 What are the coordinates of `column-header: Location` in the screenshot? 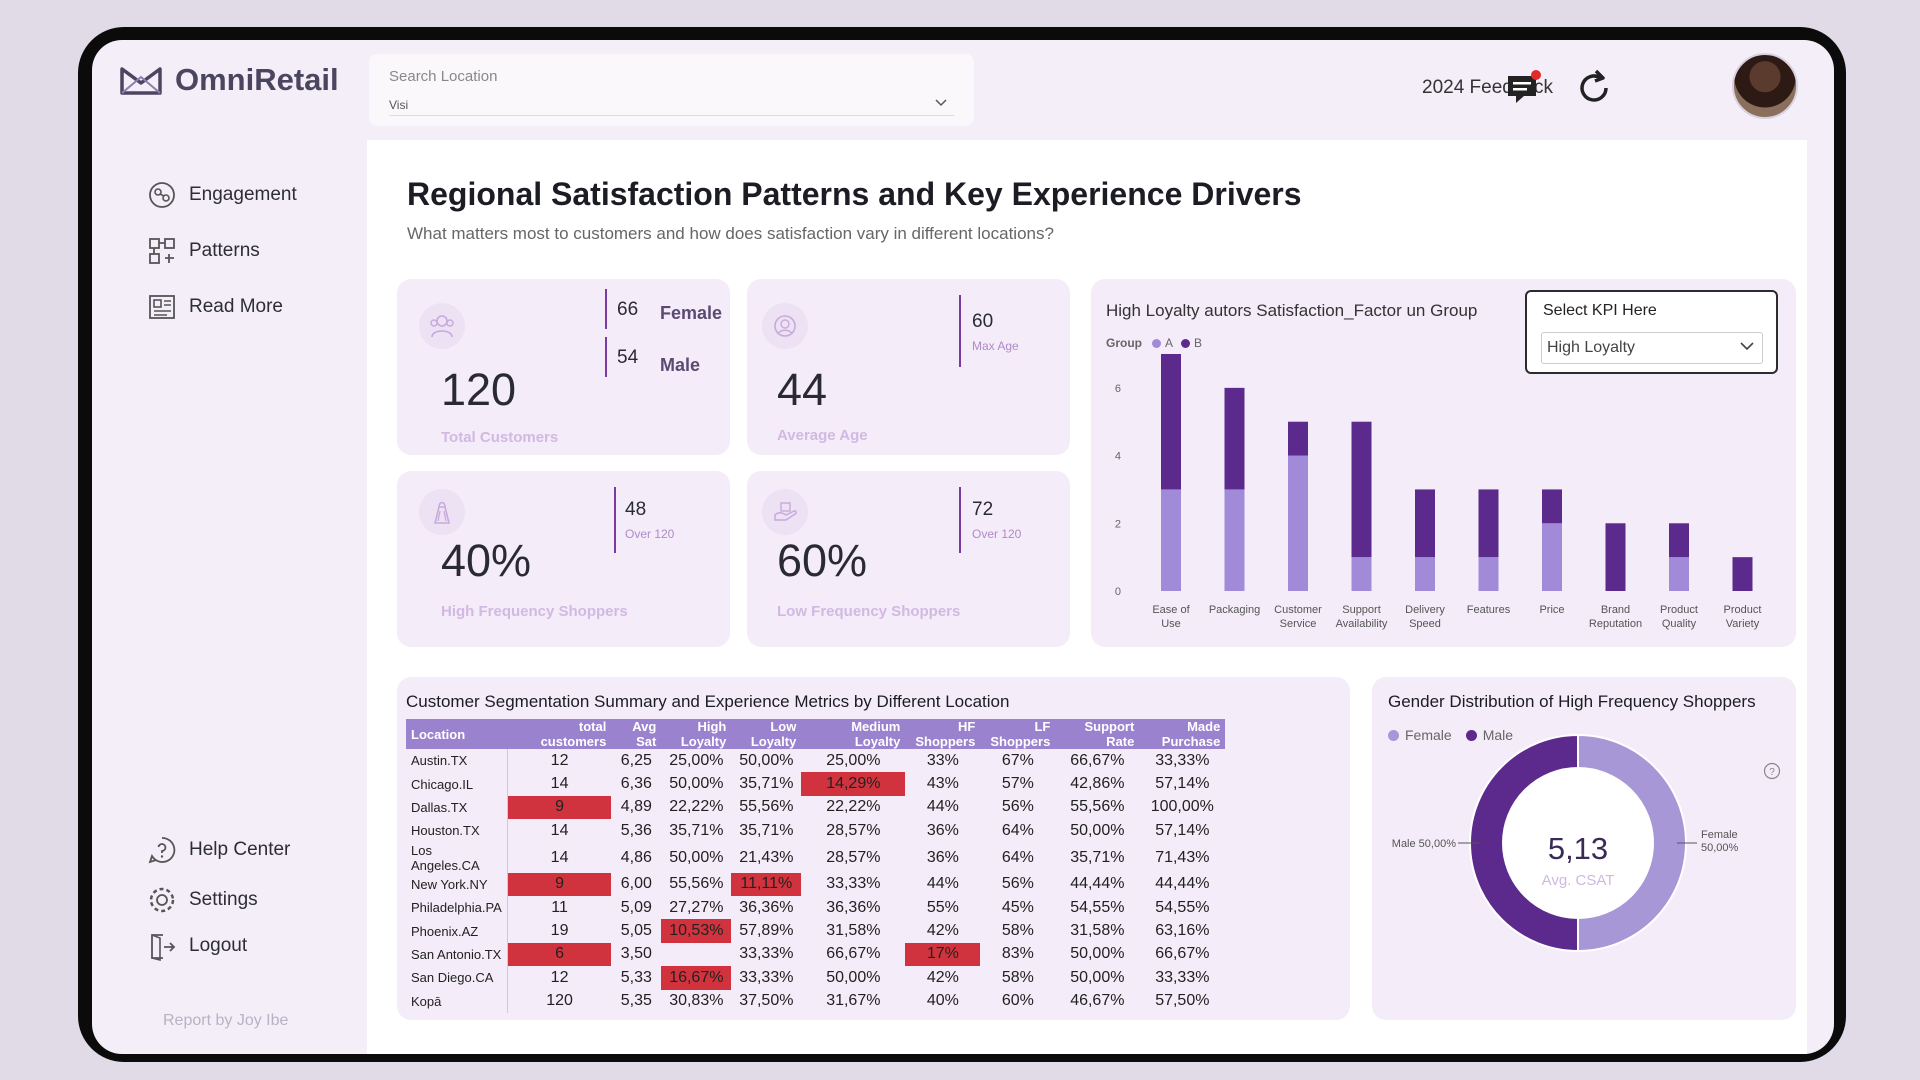 It's located at (457, 734).